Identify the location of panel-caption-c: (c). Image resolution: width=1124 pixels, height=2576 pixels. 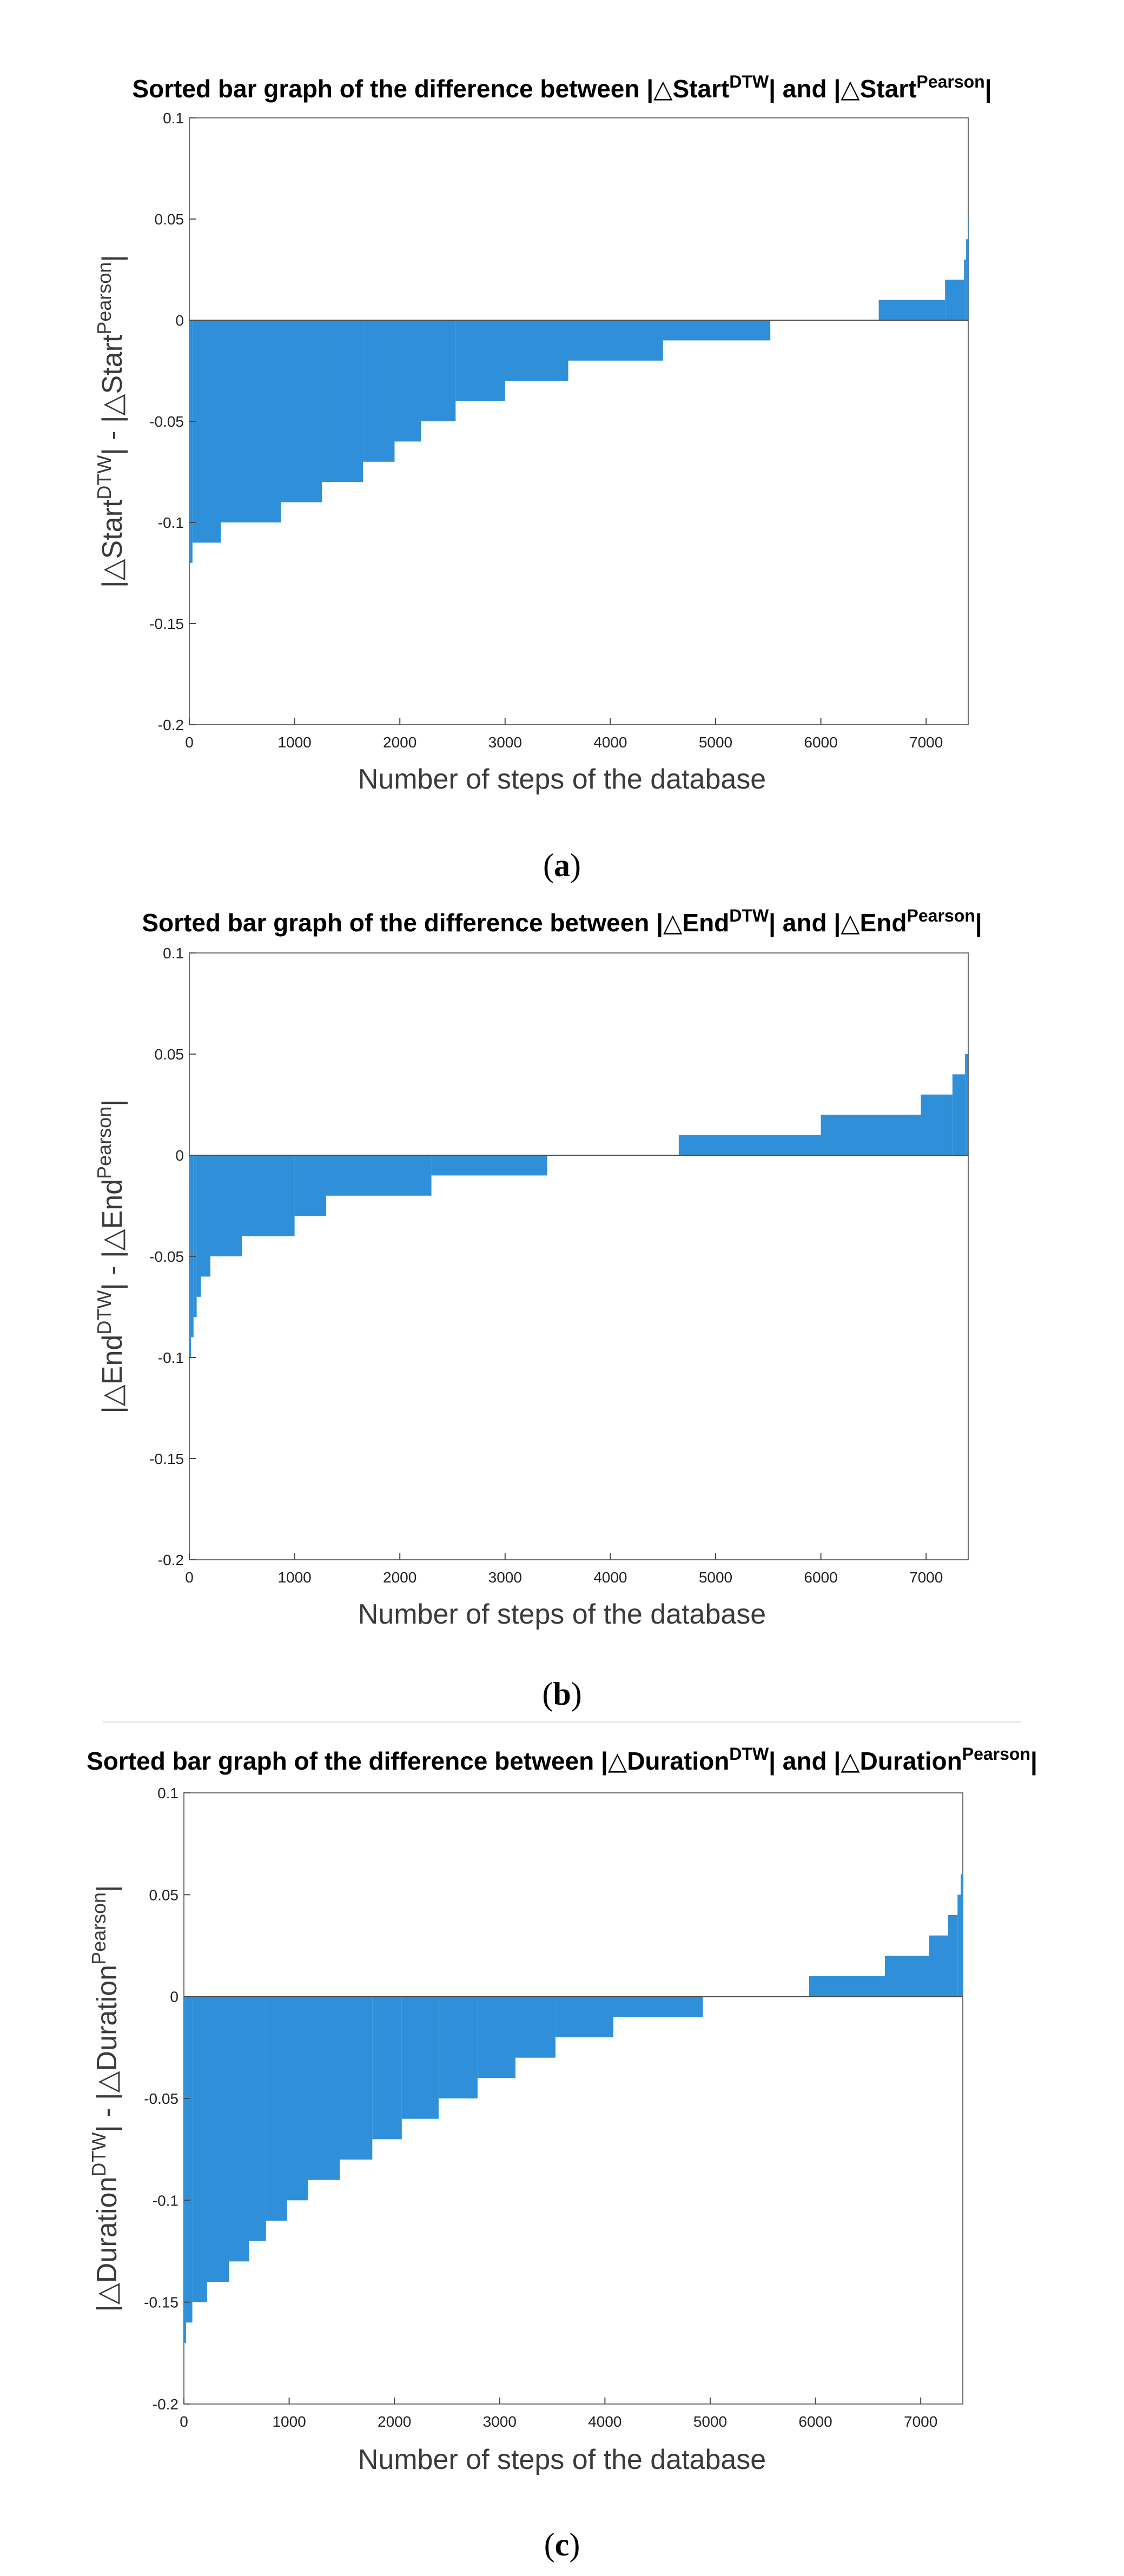
(562, 2544).